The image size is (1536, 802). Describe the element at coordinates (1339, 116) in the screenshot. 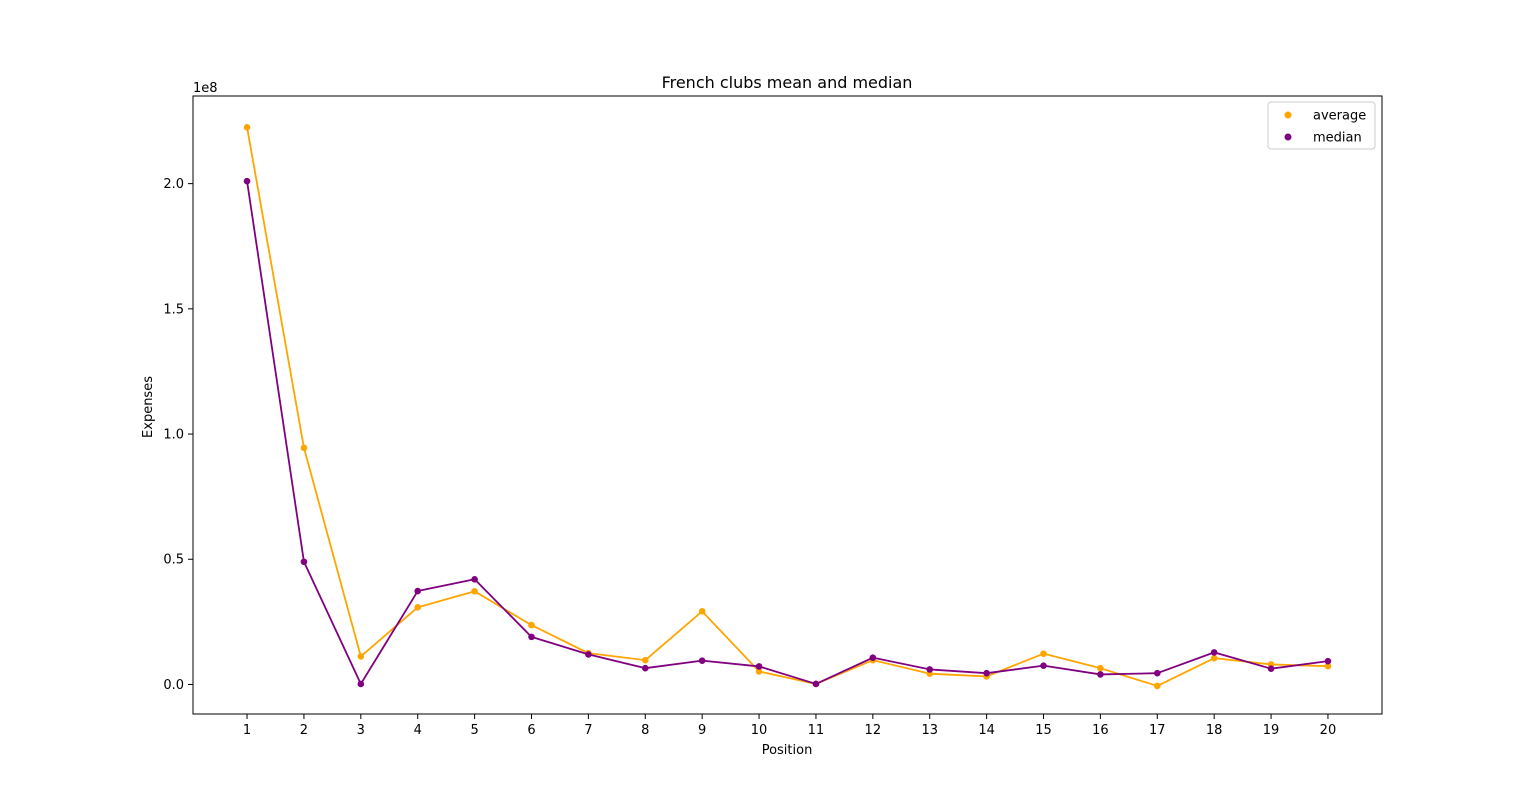

I see `legend-label-average: average` at that location.